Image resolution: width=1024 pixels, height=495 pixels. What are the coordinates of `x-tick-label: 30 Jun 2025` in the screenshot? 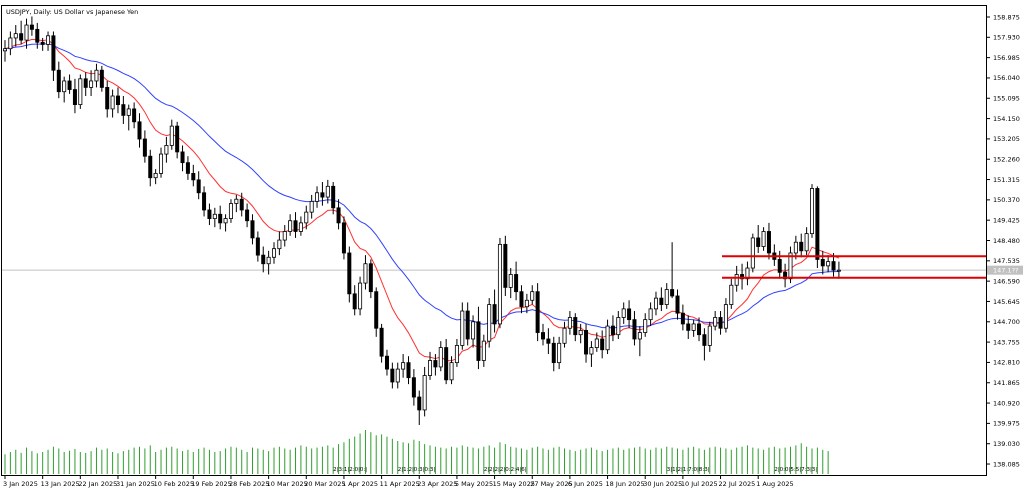 It's located at (662, 484).